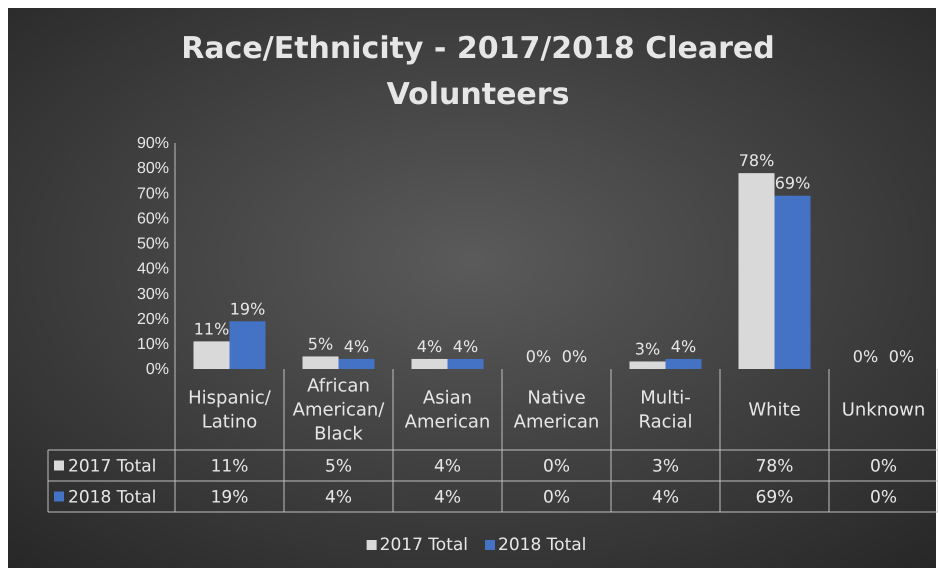  I want to click on y-tick-label: 60%, so click(152, 219).